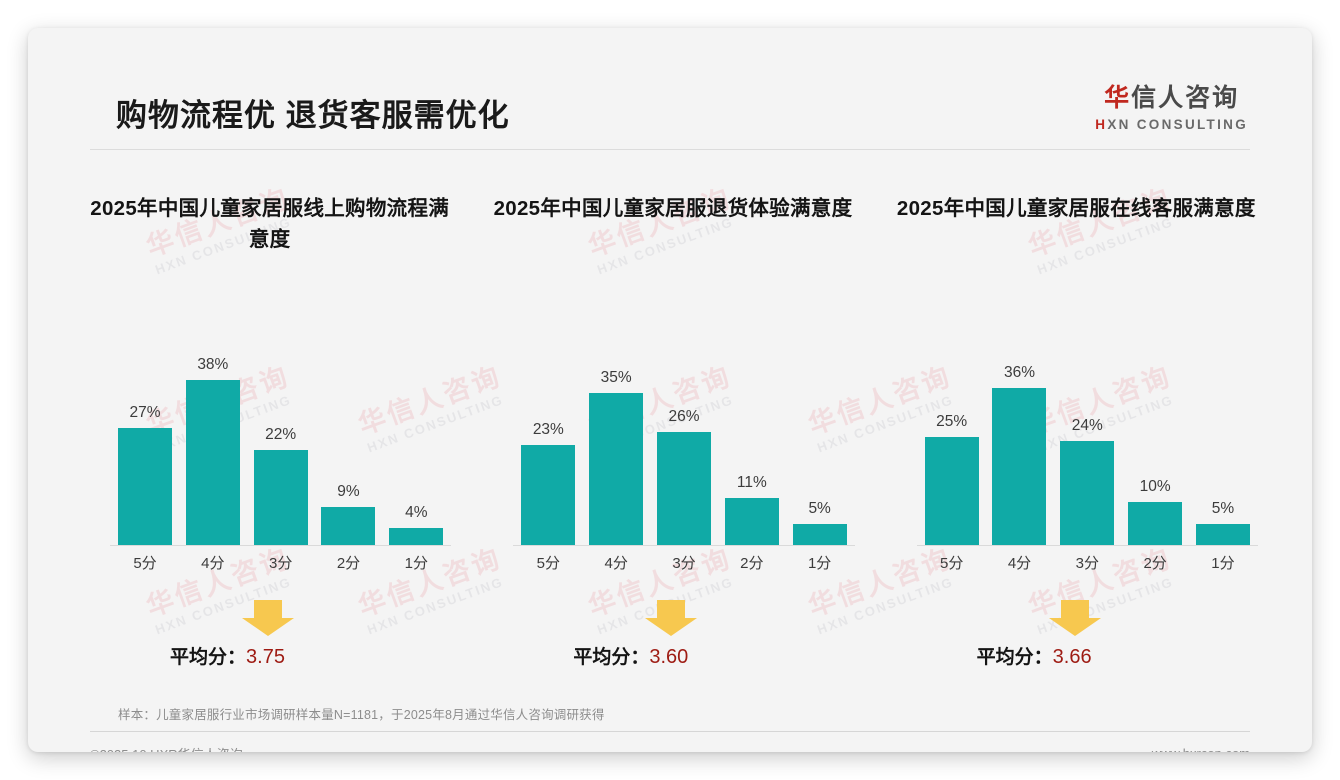 Image resolution: width=1340 pixels, height=780 pixels. What do you see at coordinates (1185, 98) in the screenshot?
I see `logo-rest-chars: 信人咨询` at bounding box center [1185, 98].